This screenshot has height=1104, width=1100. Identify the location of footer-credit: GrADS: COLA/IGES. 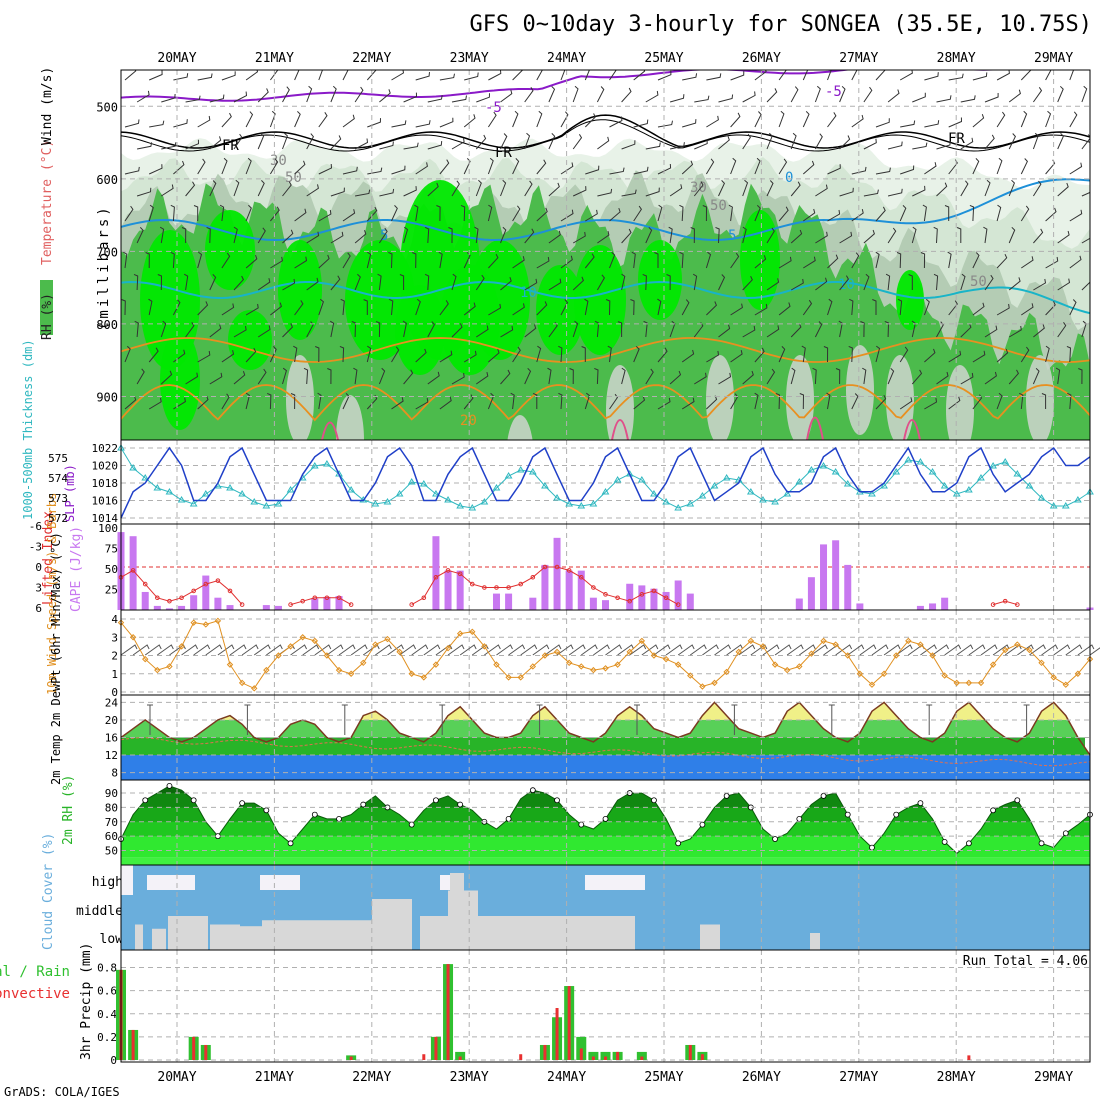
(62, 1092).